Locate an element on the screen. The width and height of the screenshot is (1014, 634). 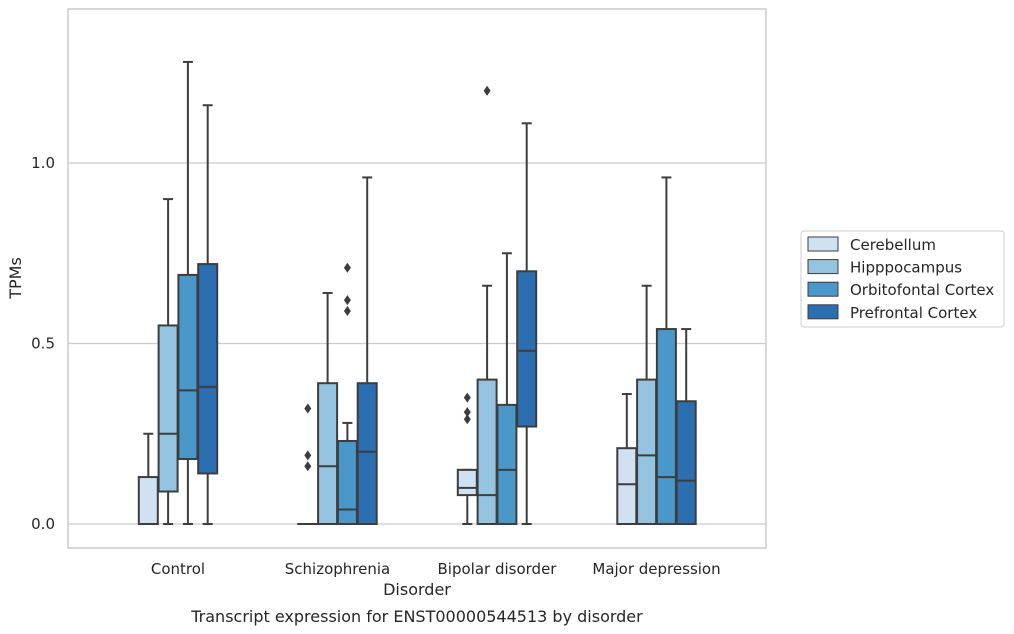
x-tick-label: Bipolar disorder is located at coordinates (498, 569).